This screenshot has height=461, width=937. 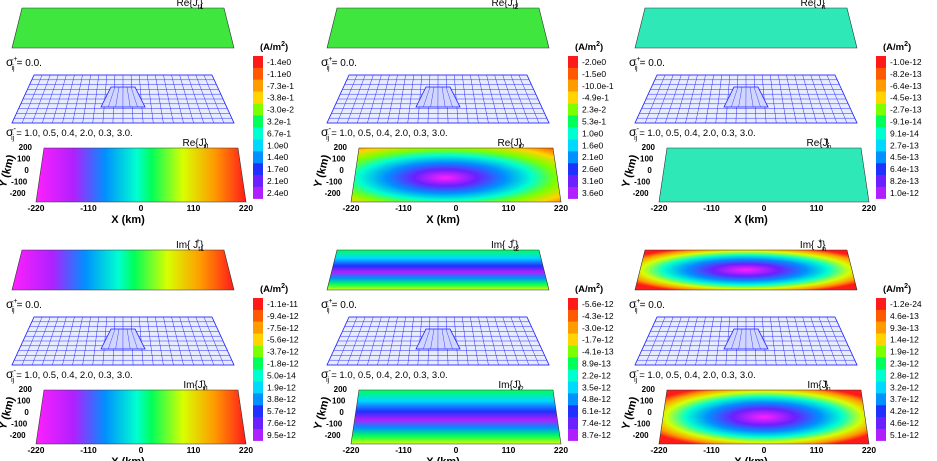 What do you see at coordinates (904, 423) in the screenshot?
I see `legend-entry: 4.6e-12` at bounding box center [904, 423].